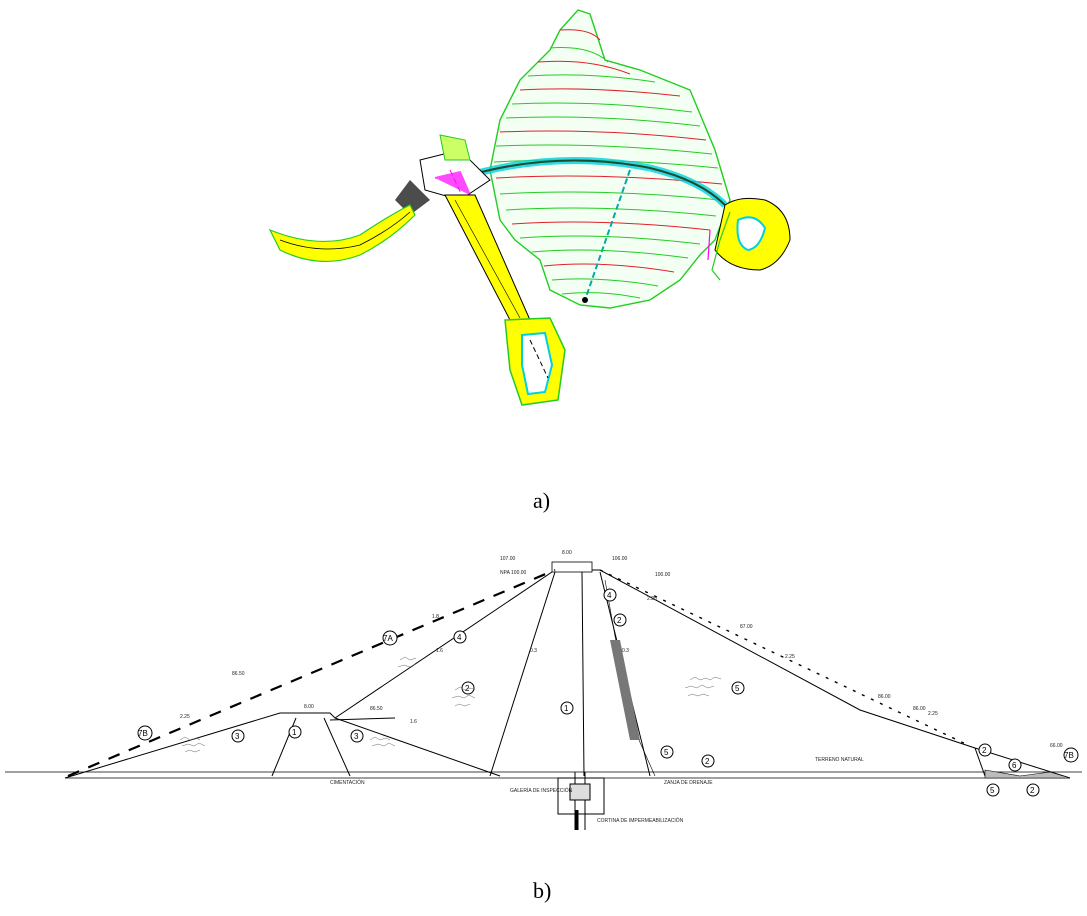 This screenshot has width=1087, height=916. What do you see at coordinates (342, 233) in the screenshot?
I see `left-approach` at bounding box center [342, 233].